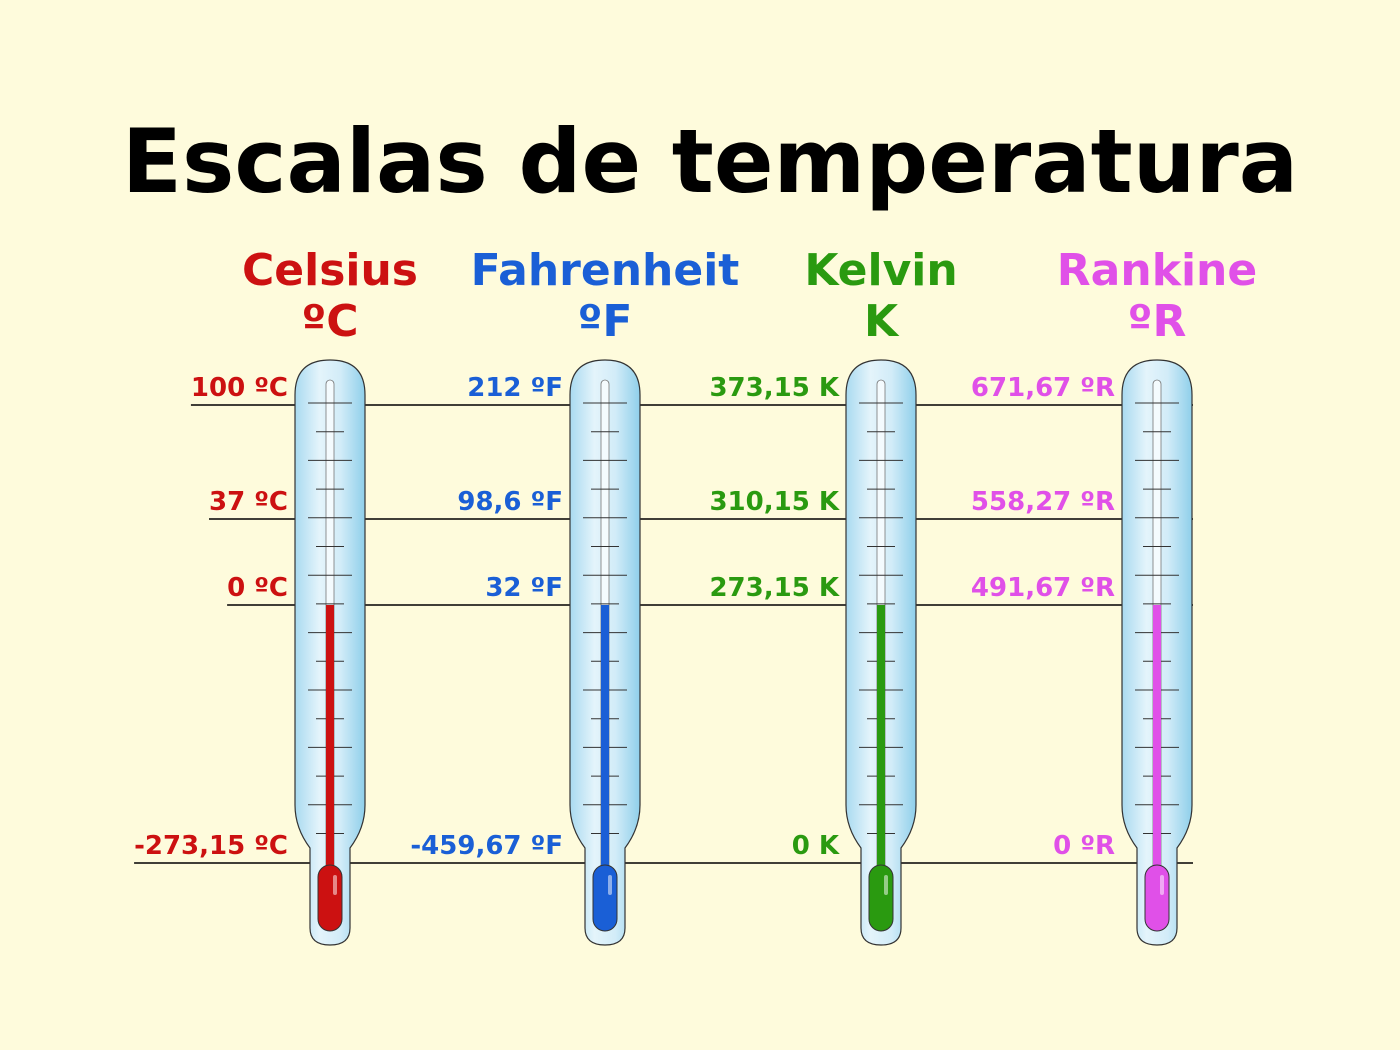  What do you see at coordinates (816, 846) in the screenshot?
I see `temperature-label: 0 K` at bounding box center [816, 846].